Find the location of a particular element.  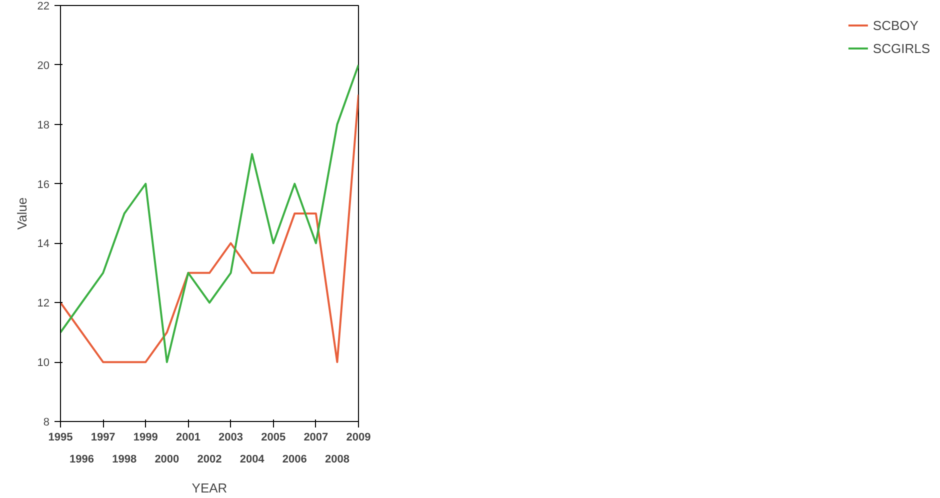

x-tick-label: 2009 is located at coordinates (358, 438).